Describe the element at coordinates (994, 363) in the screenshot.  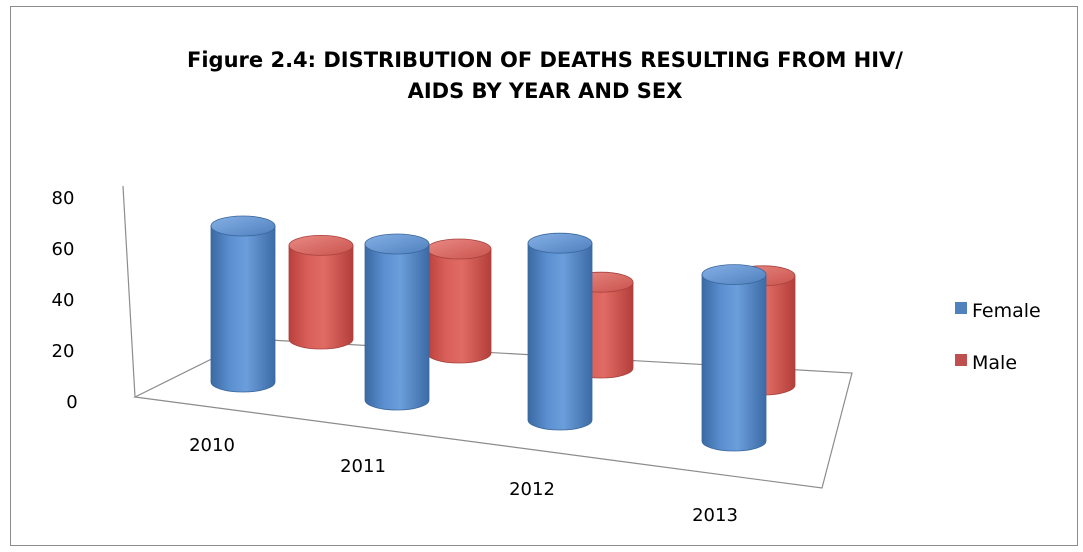
I see `legend-label-male: Male` at that location.